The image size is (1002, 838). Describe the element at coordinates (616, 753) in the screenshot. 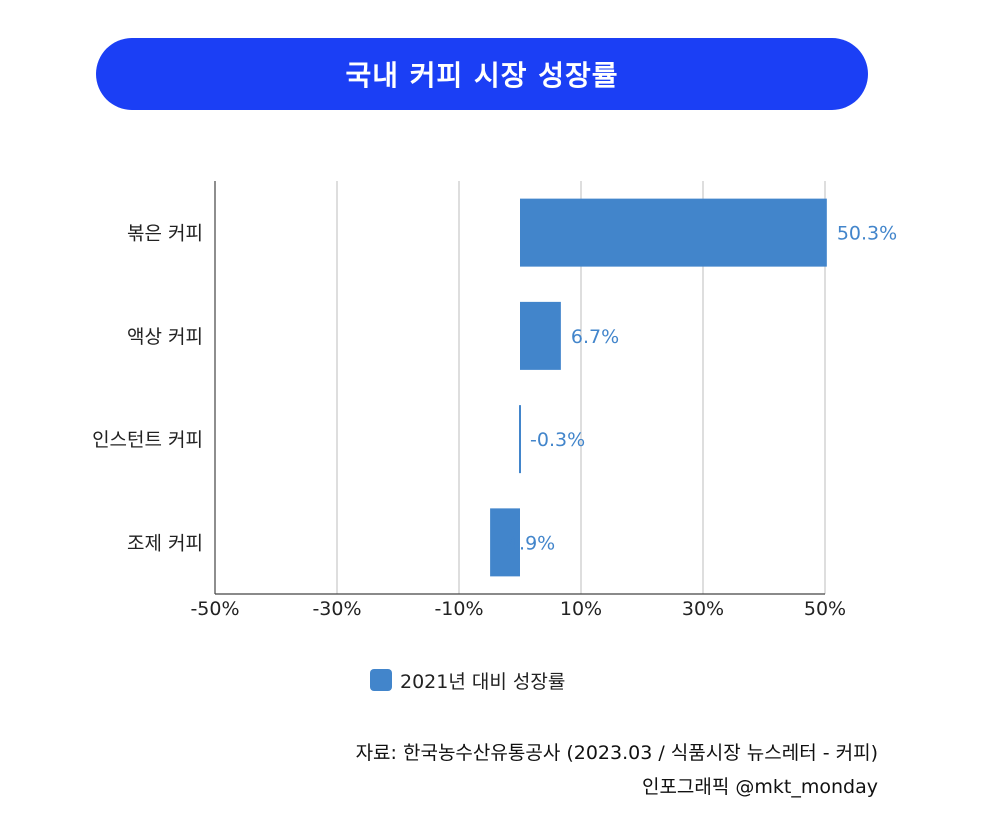

I see `source-note: 자료: 한국농수산유통공사 (2023.03 / 식품시장 뉴스레터 - 커피)` at that location.